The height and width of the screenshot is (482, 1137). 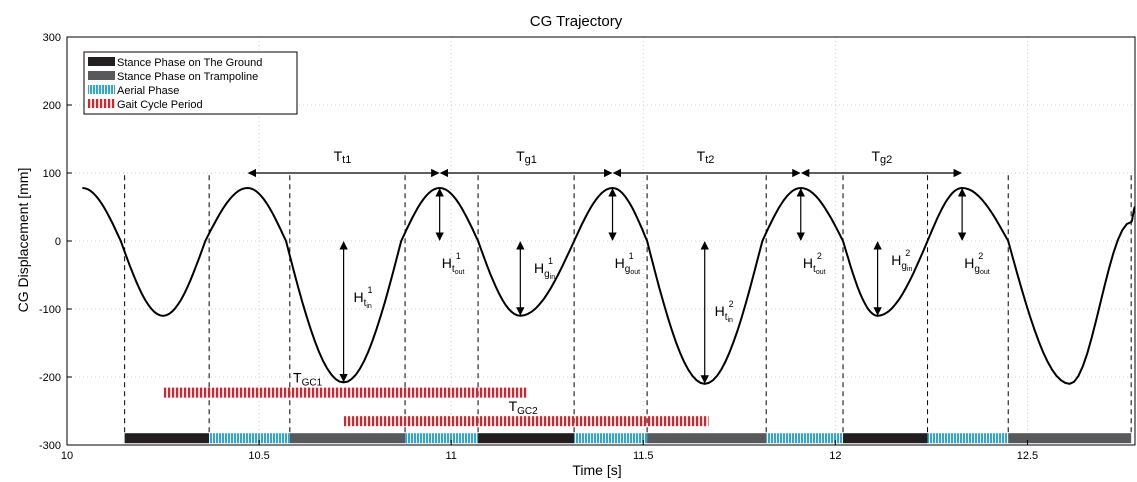 I want to click on gait-cycle-bars: TGC1 TGC2, so click(x=436, y=398).